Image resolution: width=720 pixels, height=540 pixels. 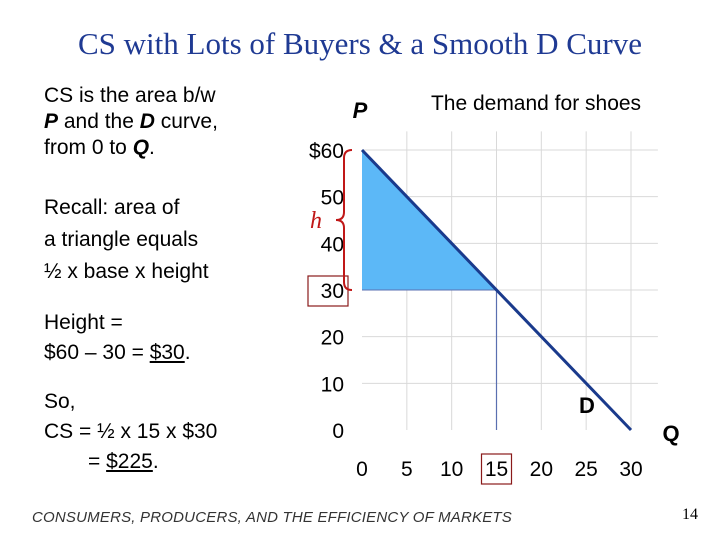 What do you see at coordinates (536, 103) in the screenshot?
I see `chart-title: The demand for shoes` at bounding box center [536, 103].